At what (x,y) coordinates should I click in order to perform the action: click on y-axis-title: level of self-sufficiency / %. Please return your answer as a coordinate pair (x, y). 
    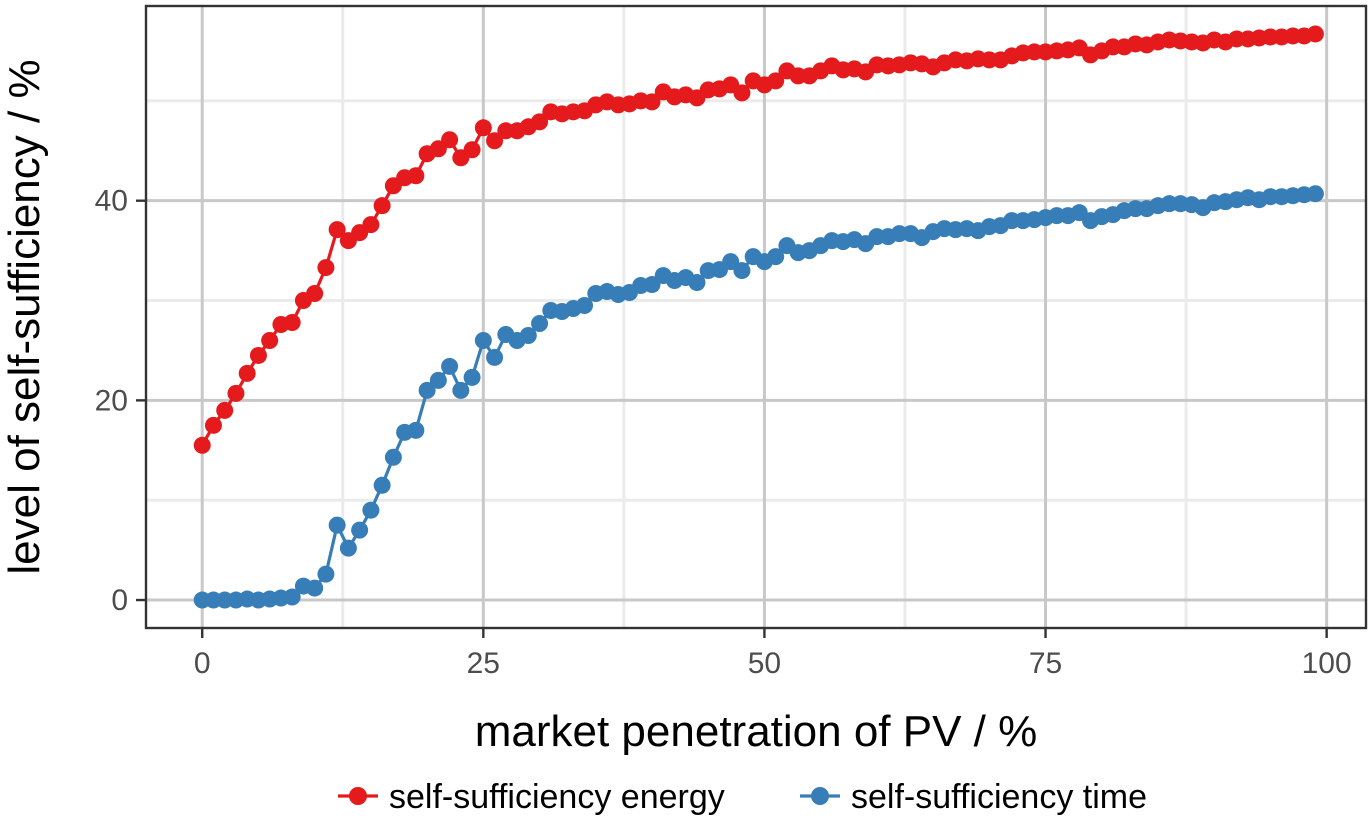
    Looking at the image, I should click on (24, 316).